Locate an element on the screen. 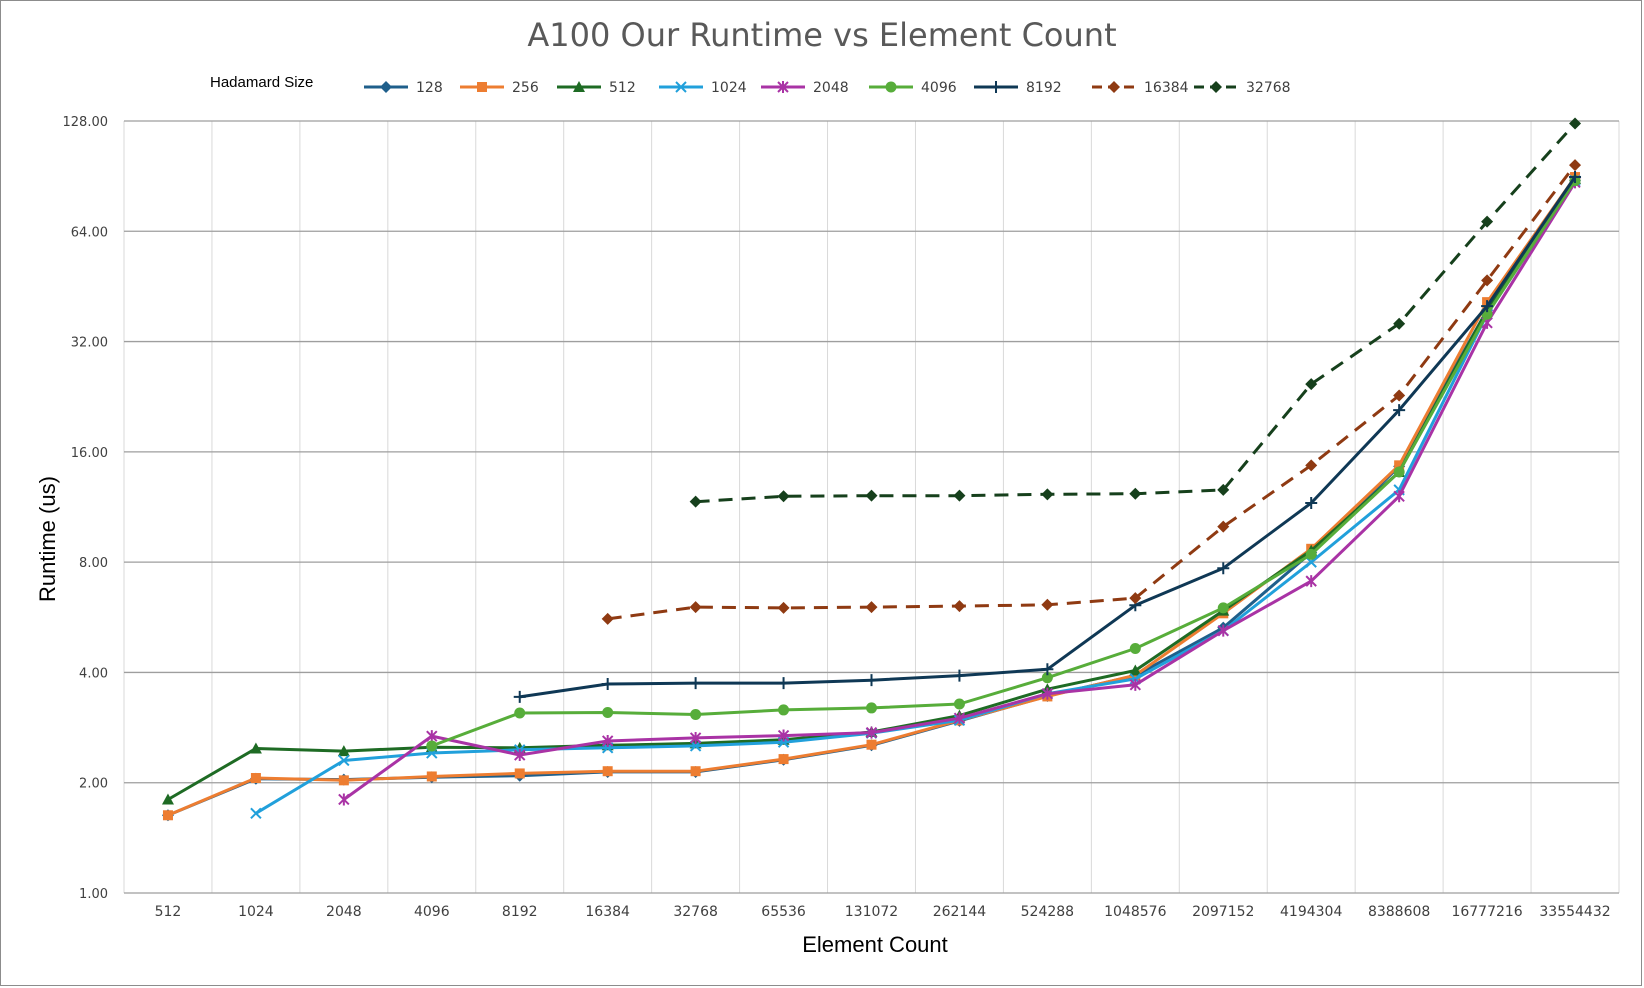 The width and height of the screenshot is (1644, 988). x-tick-label: 2048 is located at coordinates (344, 912).